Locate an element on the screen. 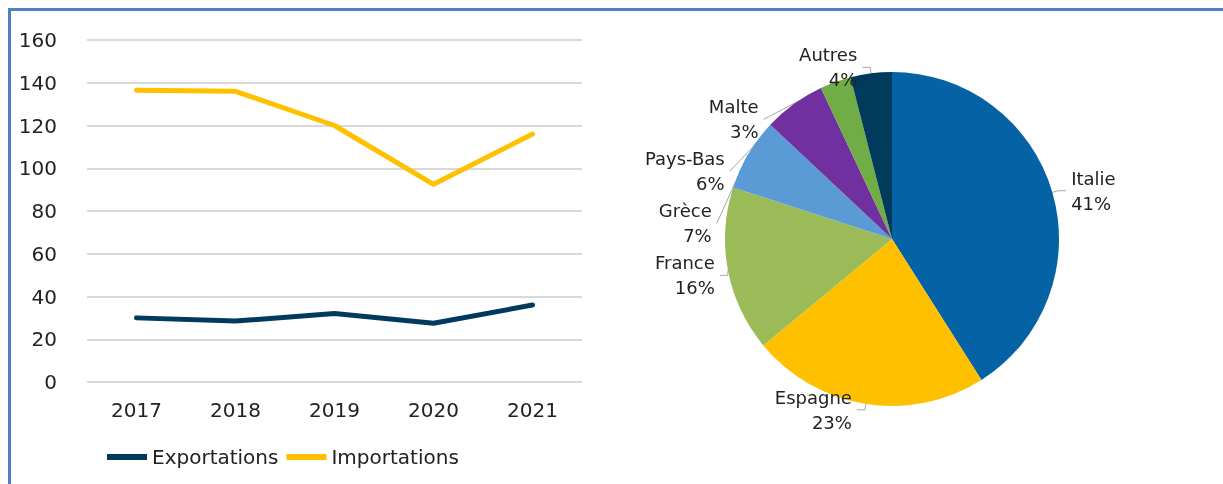 The width and height of the screenshot is (1223, 484). data-label: 4% is located at coordinates (843, 80).